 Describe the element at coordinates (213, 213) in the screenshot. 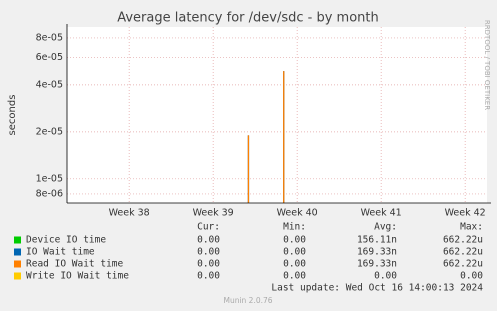

I see `x-tick-label: Week 39` at that location.